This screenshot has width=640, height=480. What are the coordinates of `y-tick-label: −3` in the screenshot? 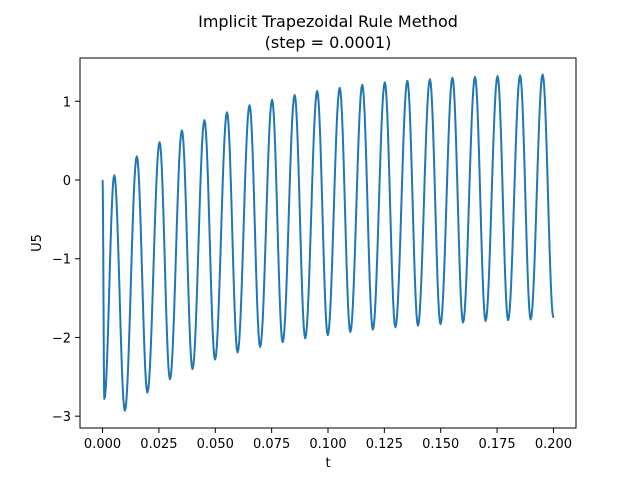 It's located at (61, 417).